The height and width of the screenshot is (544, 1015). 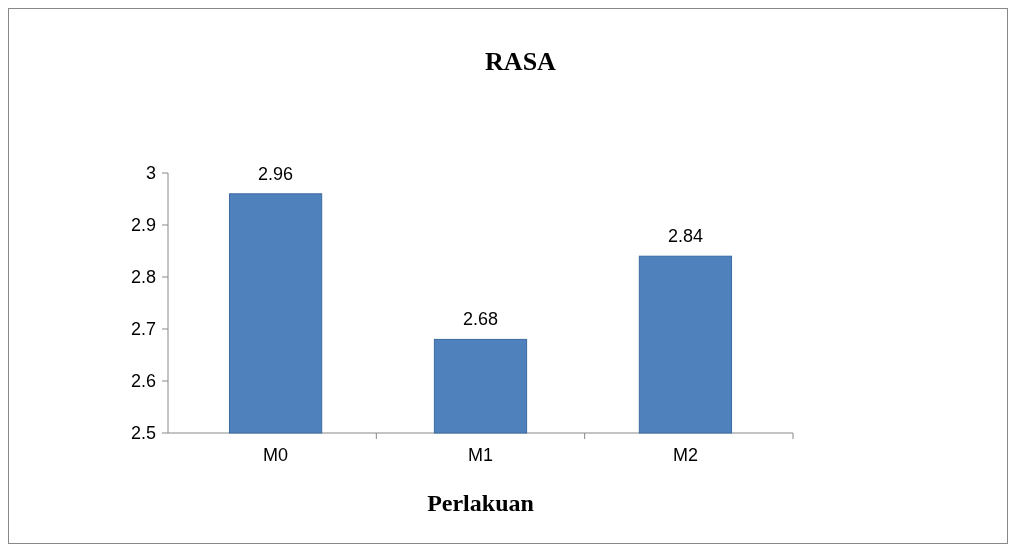 I want to click on y-tick-label: 3, so click(x=150, y=173).